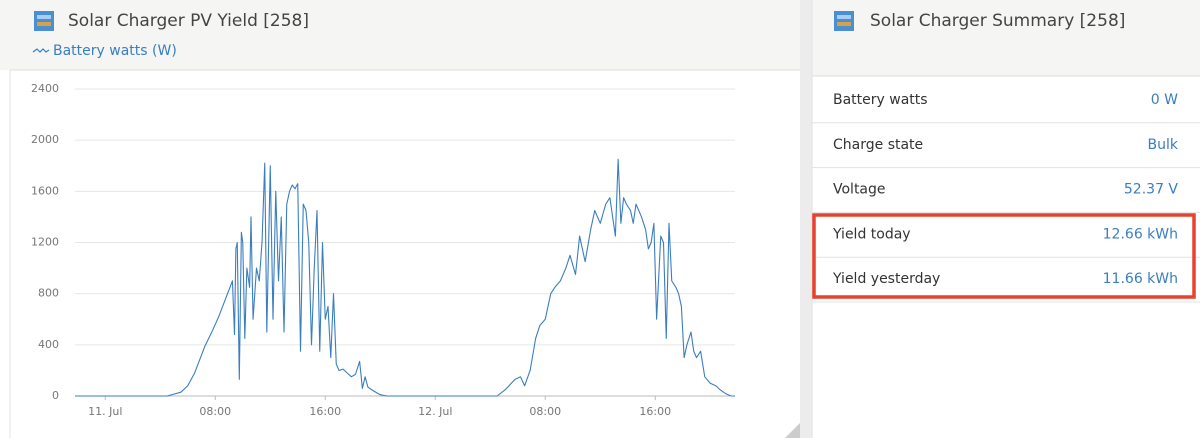  I want to click on row-label: Charge state, so click(878, 145).